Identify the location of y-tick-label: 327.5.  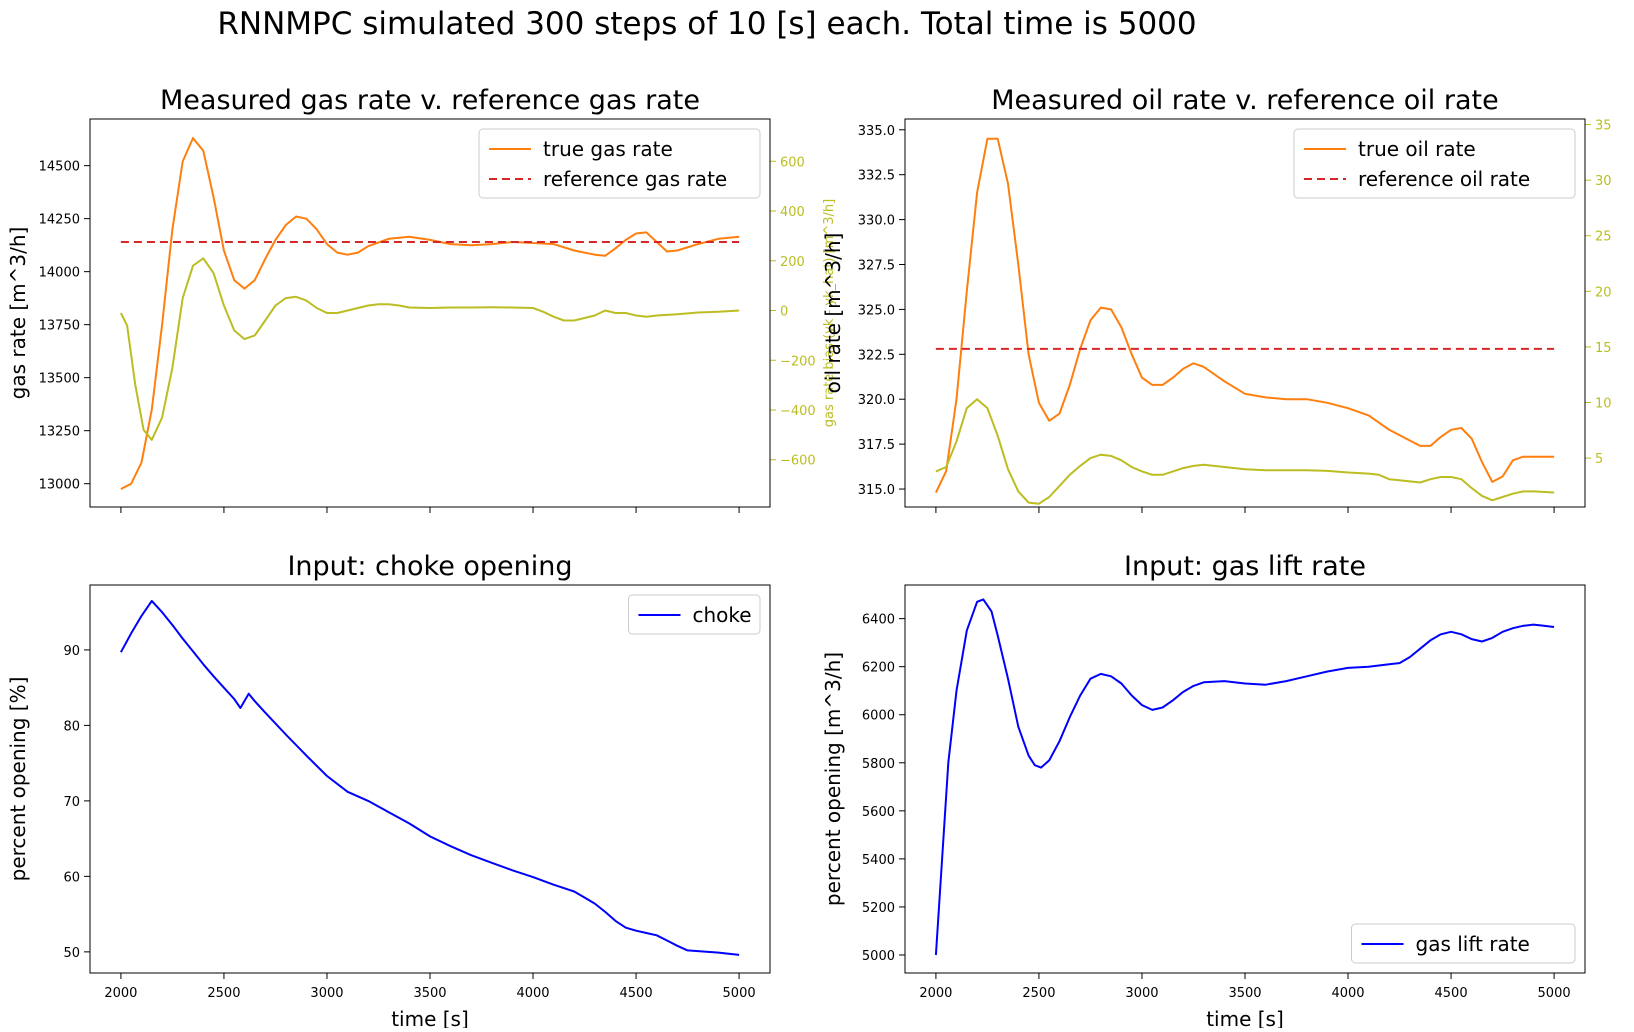
(876, 266).